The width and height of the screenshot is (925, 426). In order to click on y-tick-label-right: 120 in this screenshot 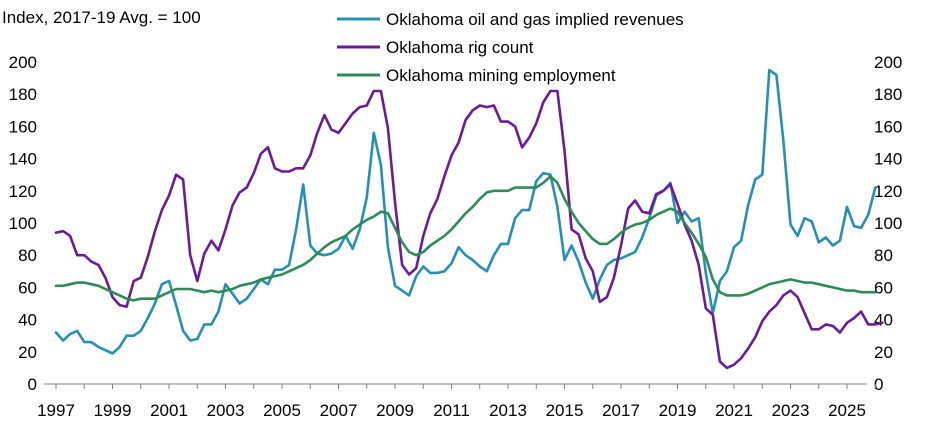, I will do `click(888, 191)`.